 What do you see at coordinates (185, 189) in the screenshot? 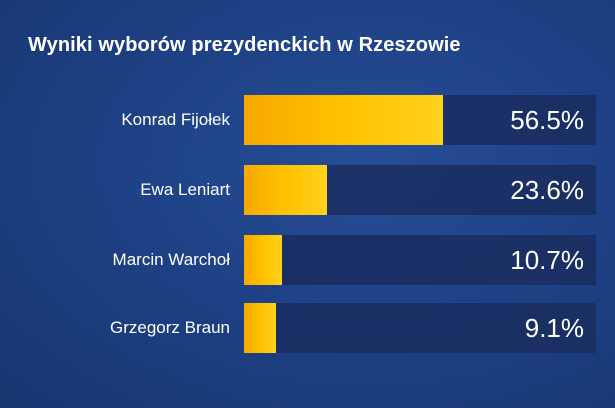
I see `bar-label: Ewa Leniart` at bounding box center [185, 189].